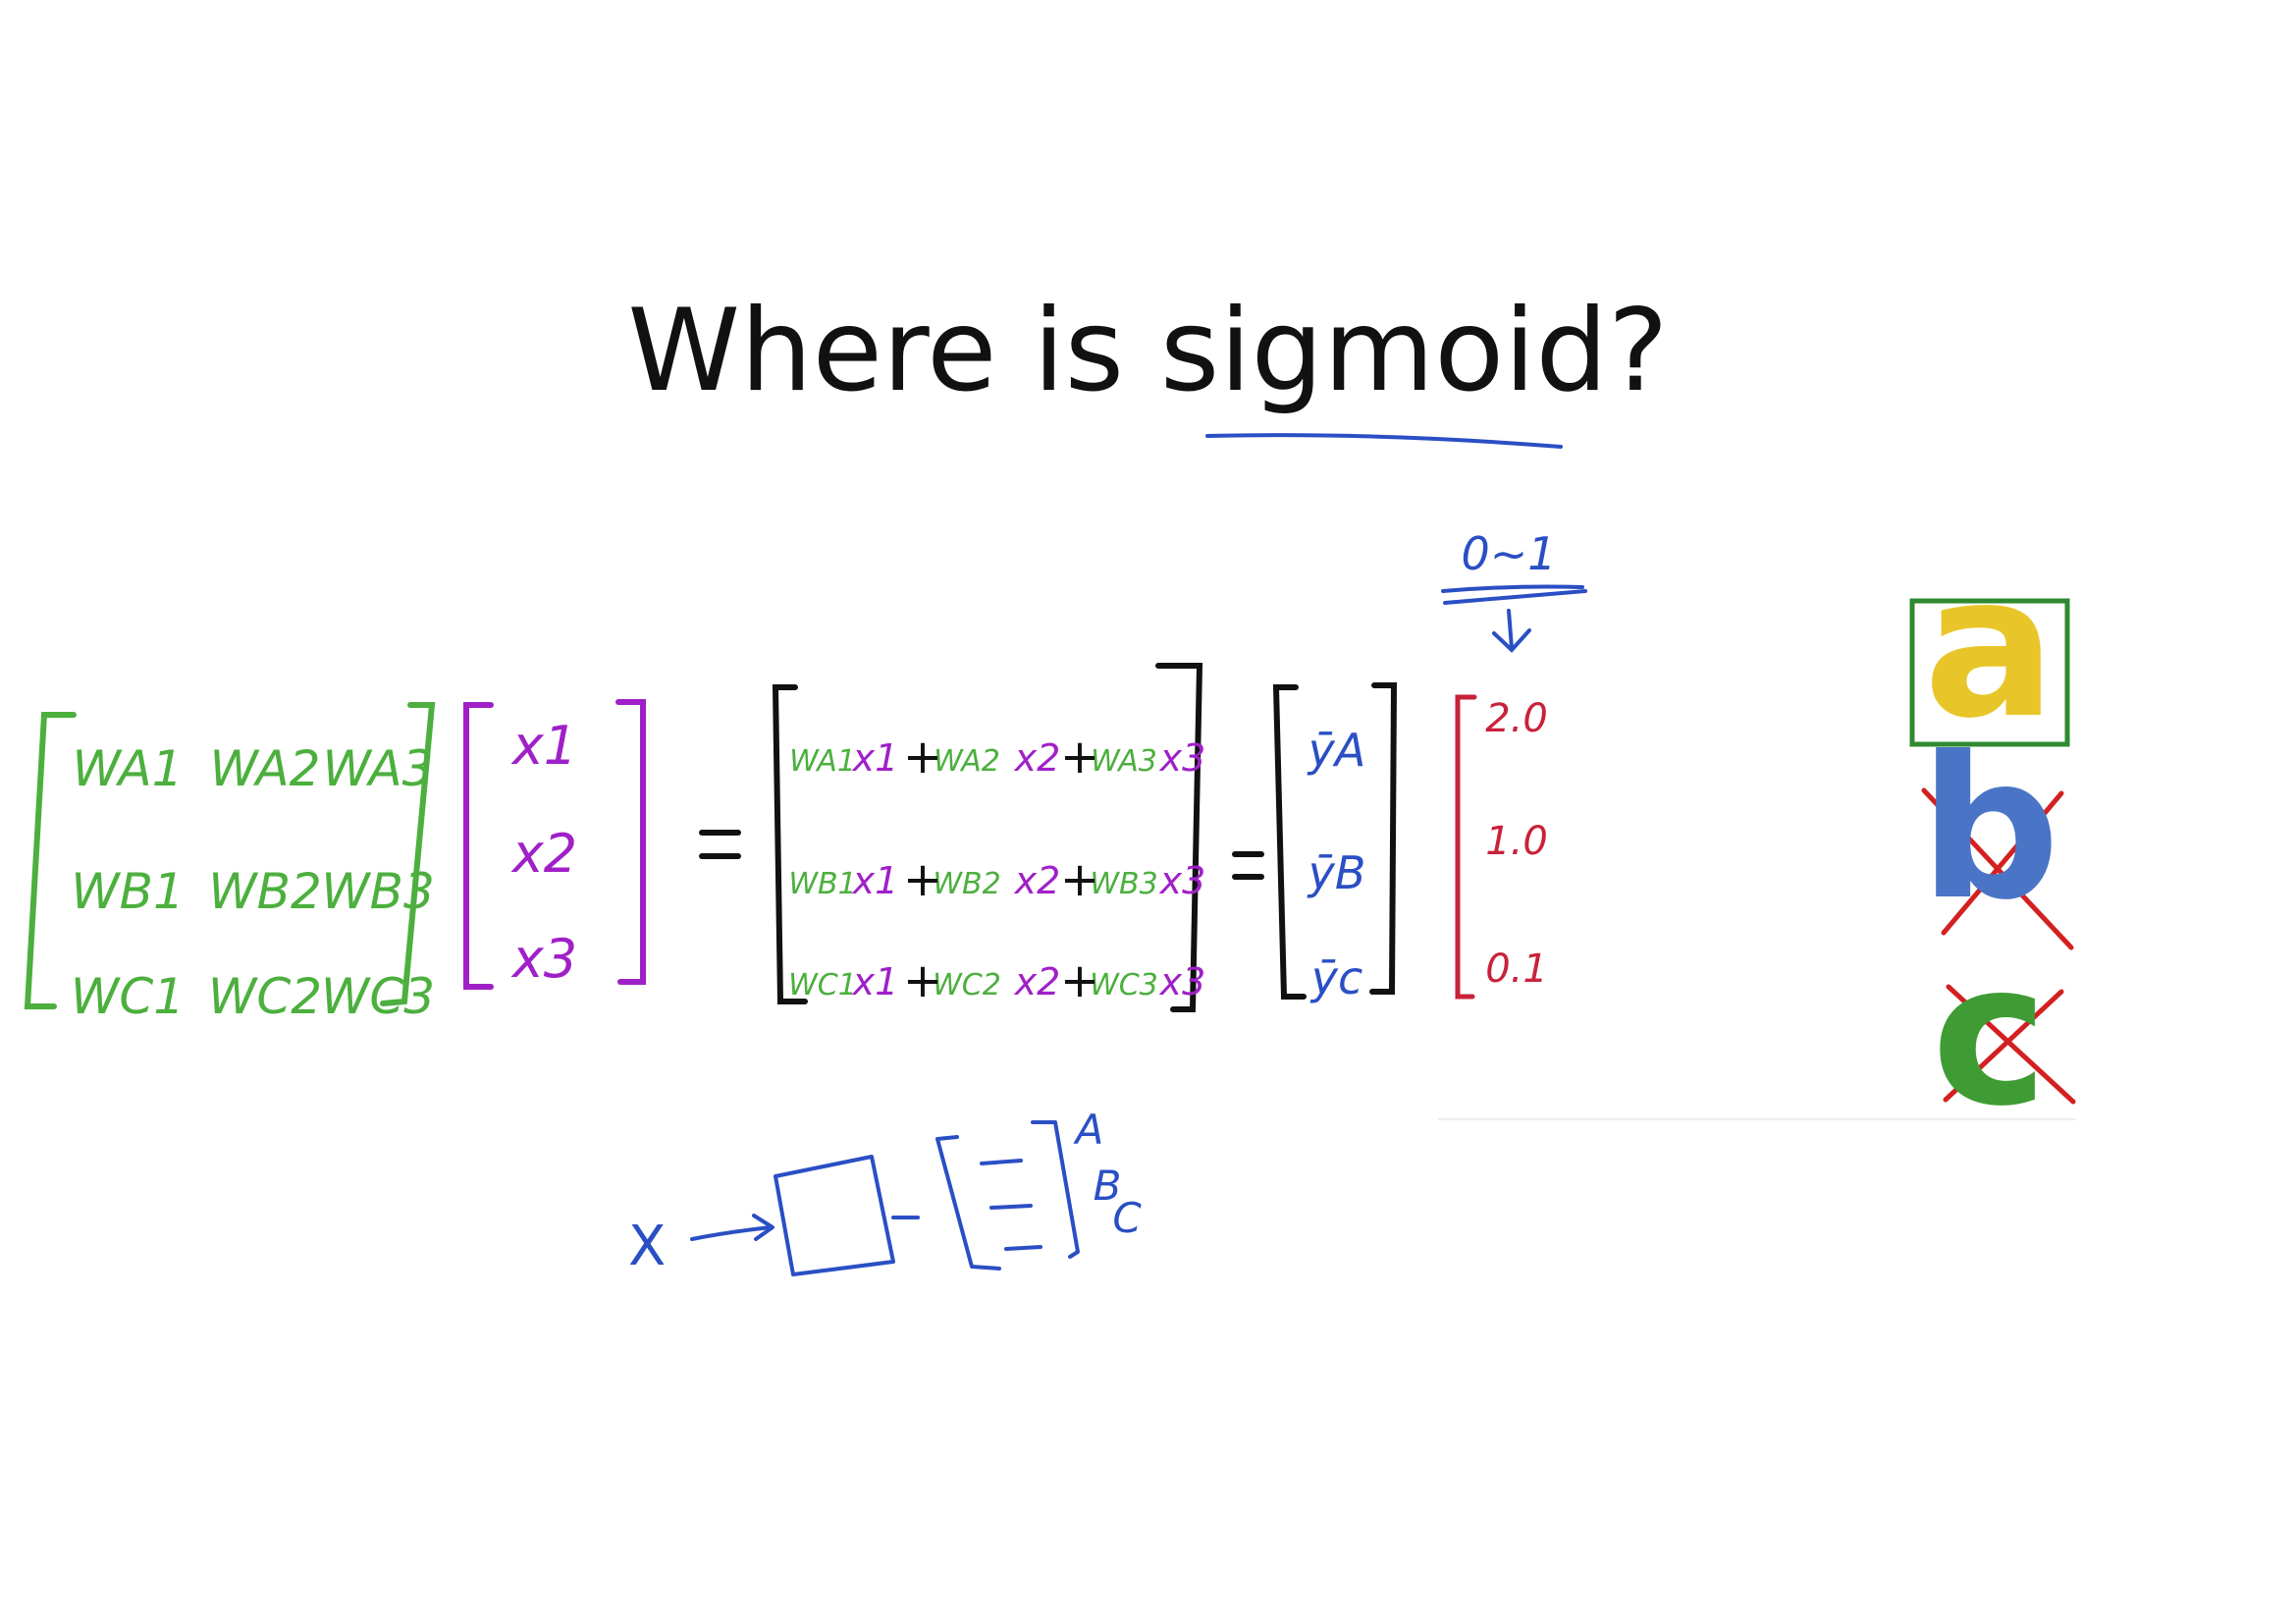 This screenshot has width=2296, height=1624. Describe the element at coordinates (1056, 1189) in the screenshot. I see `sketch-vector-right-bracket` at that location.